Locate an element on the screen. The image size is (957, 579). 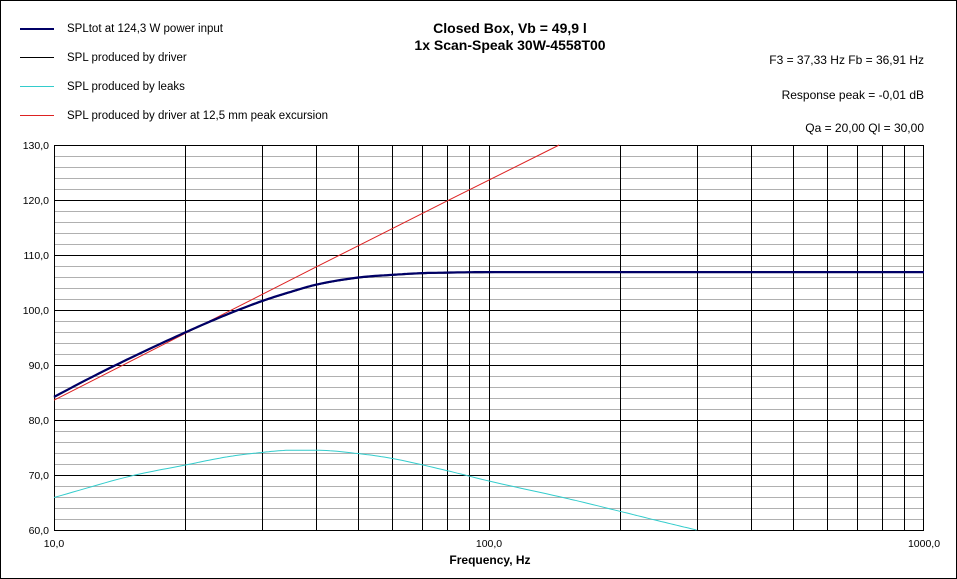
x-tick-label: 10,0 is located at coordinates (54, 544).